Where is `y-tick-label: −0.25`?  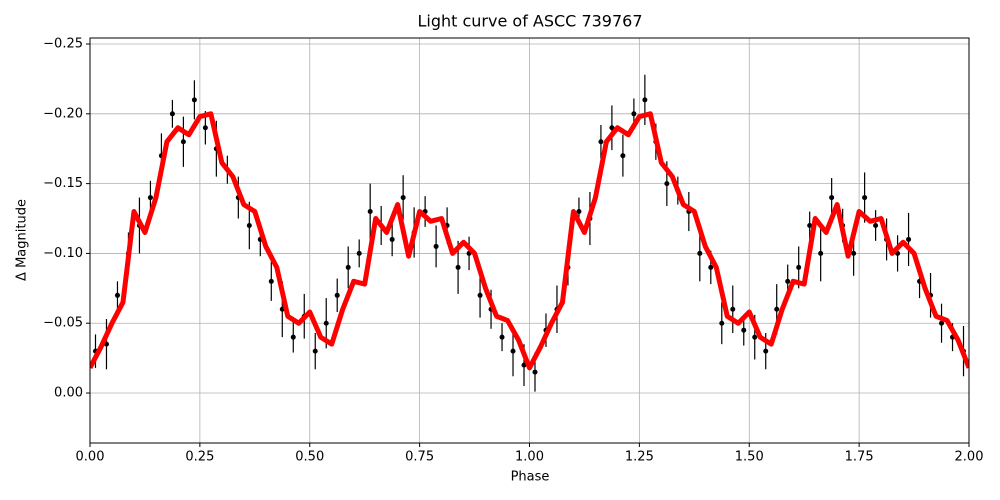 y-tick-label: −0.25 is located at coordinates (63, 44).